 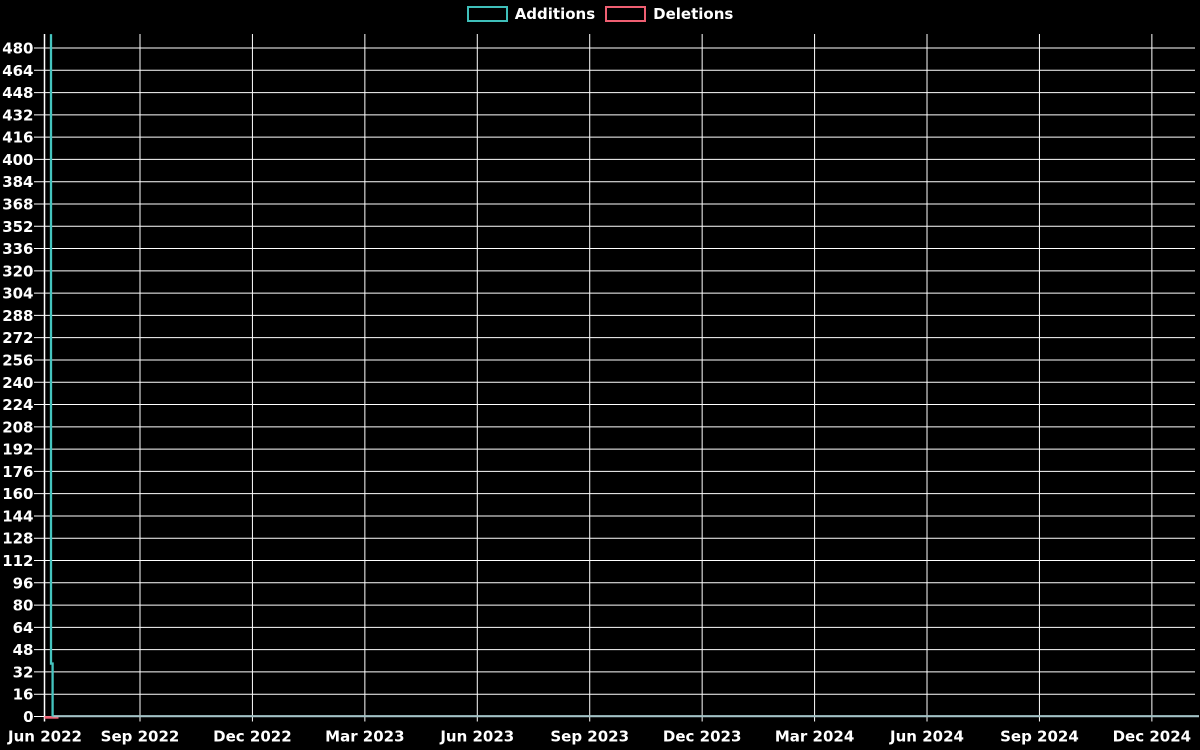 I want to click on y-tick-label: 336, so click(x=17, y=249).